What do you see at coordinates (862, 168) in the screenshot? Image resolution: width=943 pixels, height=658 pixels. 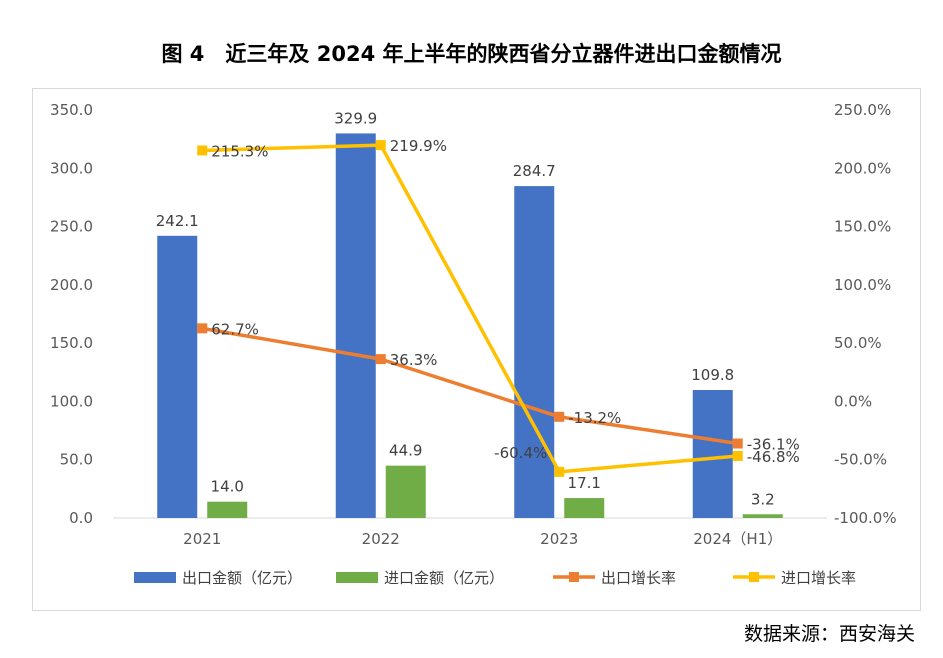 I see `right-axis-tick-label: 200.0%` at bounding box center [862, 168].